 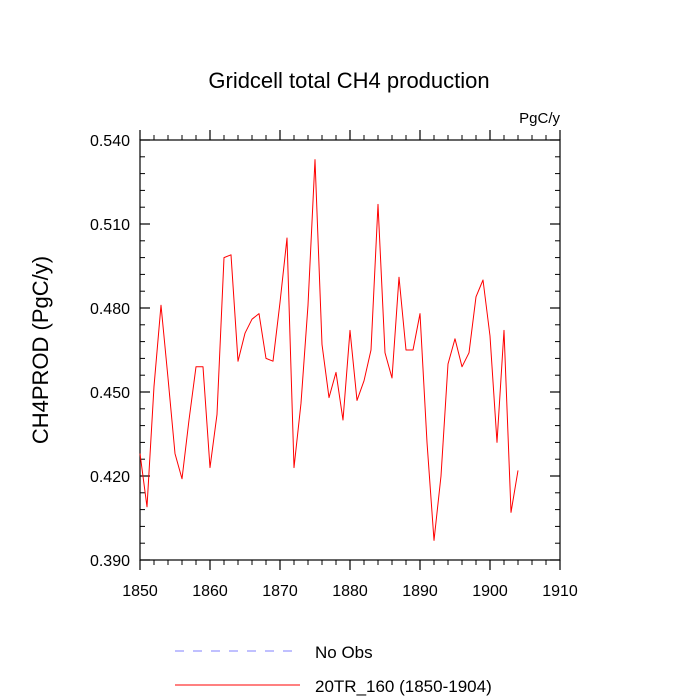 I want to click on x-tick-label: 1900, so click(x=490, y=591).